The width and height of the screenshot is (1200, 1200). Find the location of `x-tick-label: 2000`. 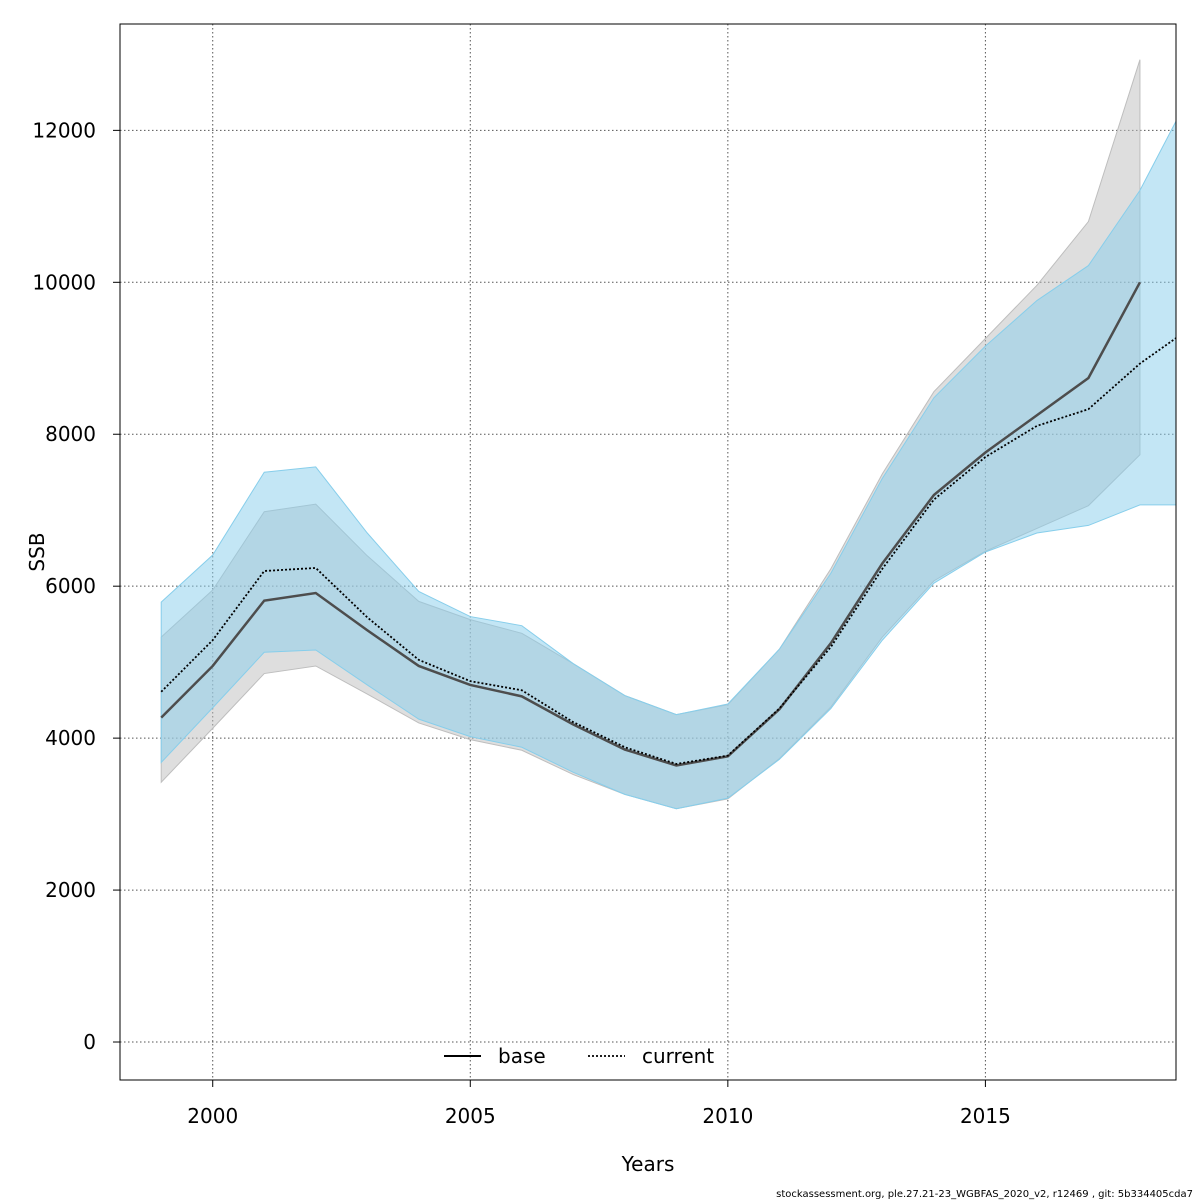

x-tick-label: 2000 is located at coordinates (212, 1116).